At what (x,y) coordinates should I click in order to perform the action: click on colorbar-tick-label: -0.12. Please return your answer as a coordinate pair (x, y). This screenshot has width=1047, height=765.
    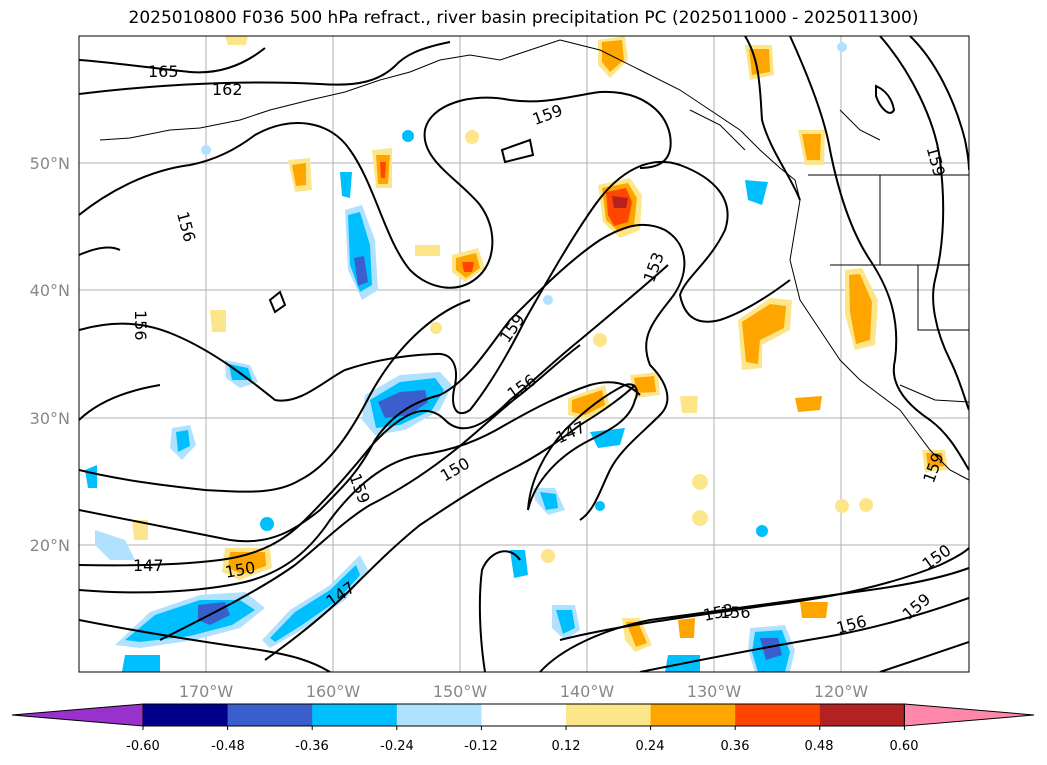
    Looking at the image, I should click on (481, 746).